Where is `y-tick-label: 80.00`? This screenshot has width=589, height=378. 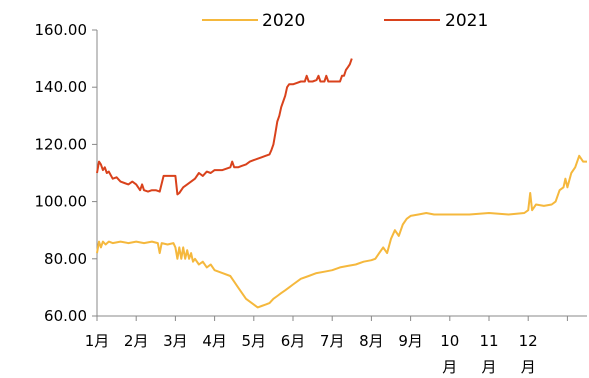 y-tick-label: 80.00 is located at coordinates (65, 259).